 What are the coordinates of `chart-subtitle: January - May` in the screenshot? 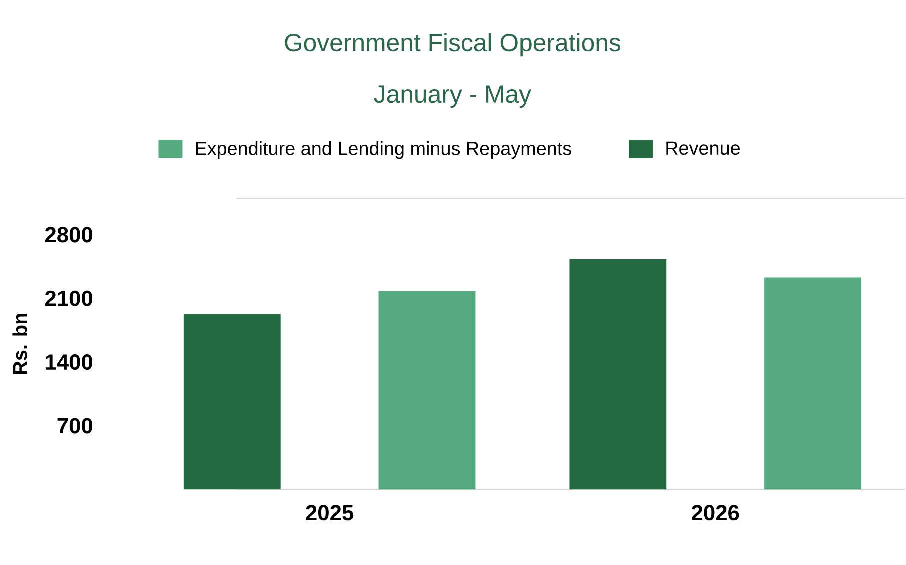 It's located at (453, 97).